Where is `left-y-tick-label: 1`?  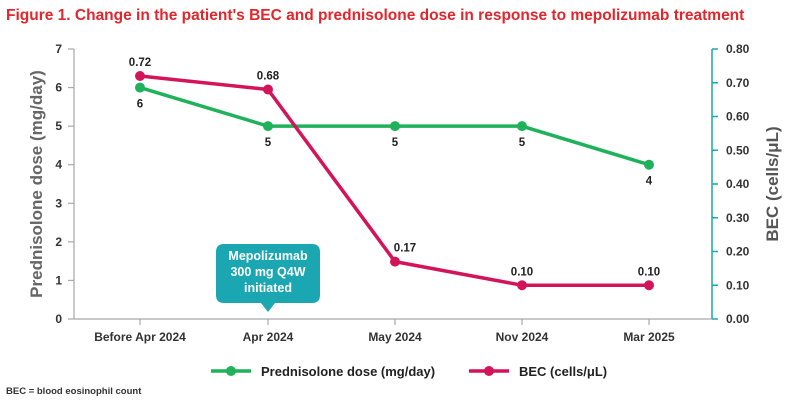 left-y-tick-label: 1 is located at coordinates (58, 280).